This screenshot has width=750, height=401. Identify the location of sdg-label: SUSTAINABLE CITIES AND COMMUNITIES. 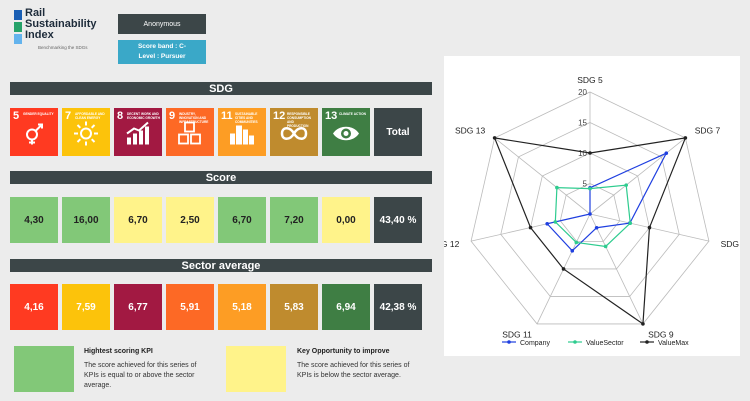
(246, 118).